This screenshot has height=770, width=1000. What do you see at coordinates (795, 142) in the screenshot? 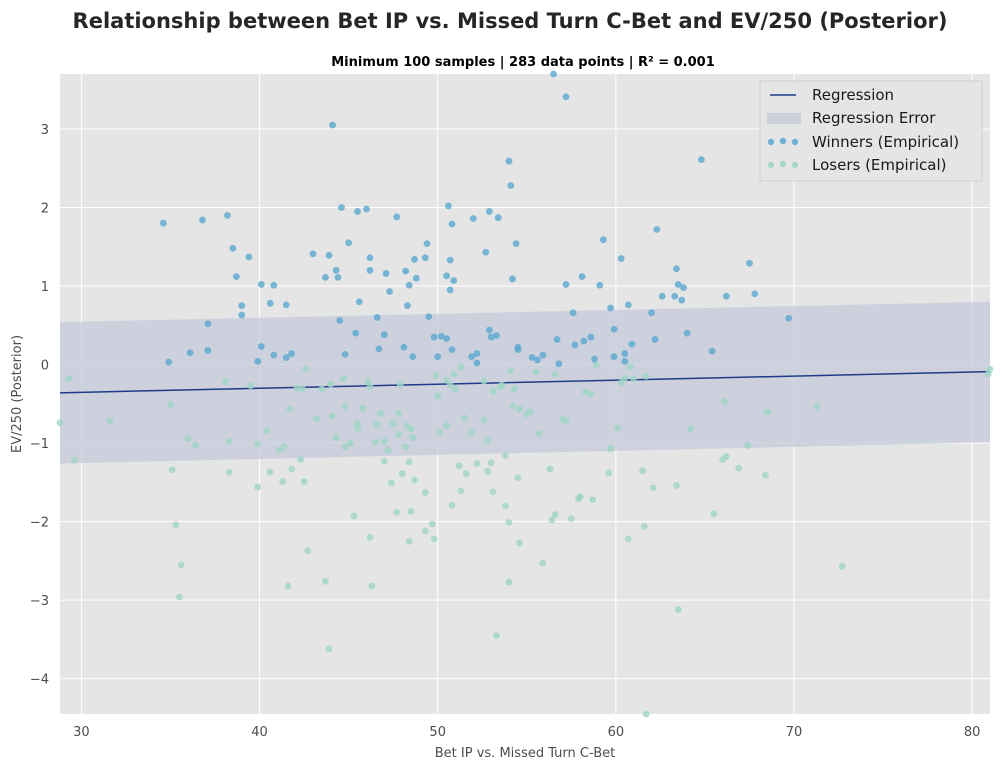
I see `legend-winner-marker` at bounding box center [795, 142].